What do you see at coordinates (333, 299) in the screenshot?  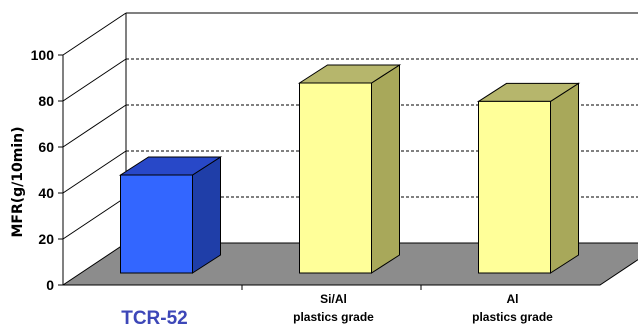 I see `category-label-line: Si/Al` at bounding box center [333, 299].